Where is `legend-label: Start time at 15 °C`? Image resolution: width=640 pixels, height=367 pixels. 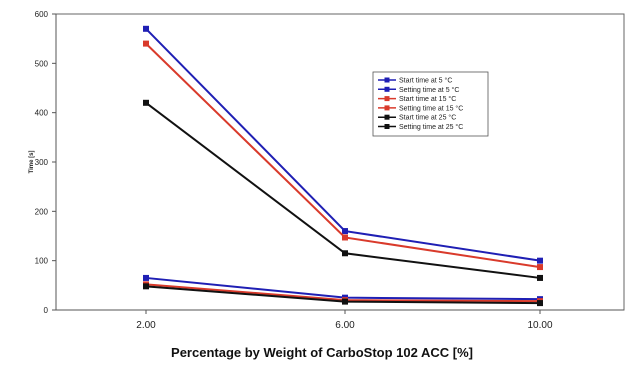 legend-label: Start time at 15 °C is located at coordinates (427, 99).